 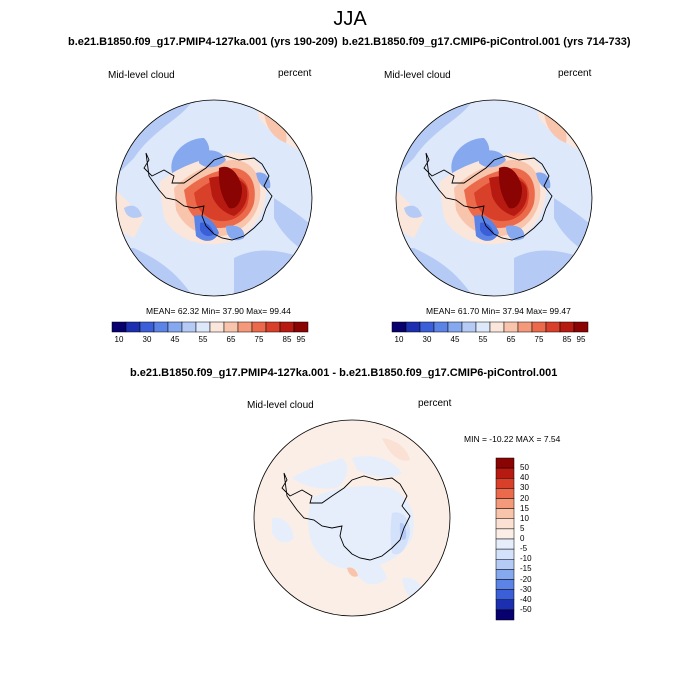 What do you see at coordinates (494, 198) in the screenshot?
I see `right-polar-map` at bounding box center [494, 198].